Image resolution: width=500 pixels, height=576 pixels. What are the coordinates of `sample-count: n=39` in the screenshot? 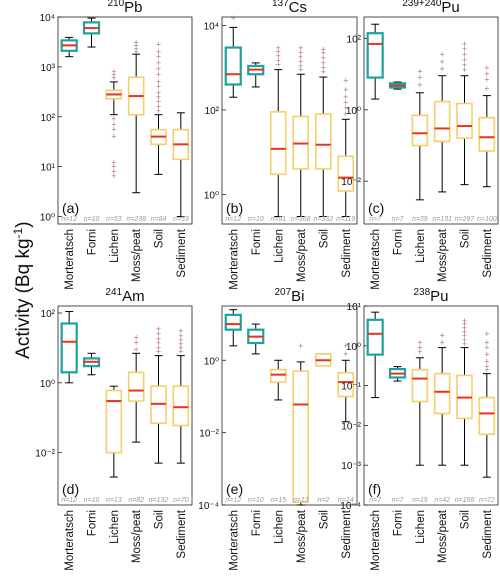 It's located at (420, 219).